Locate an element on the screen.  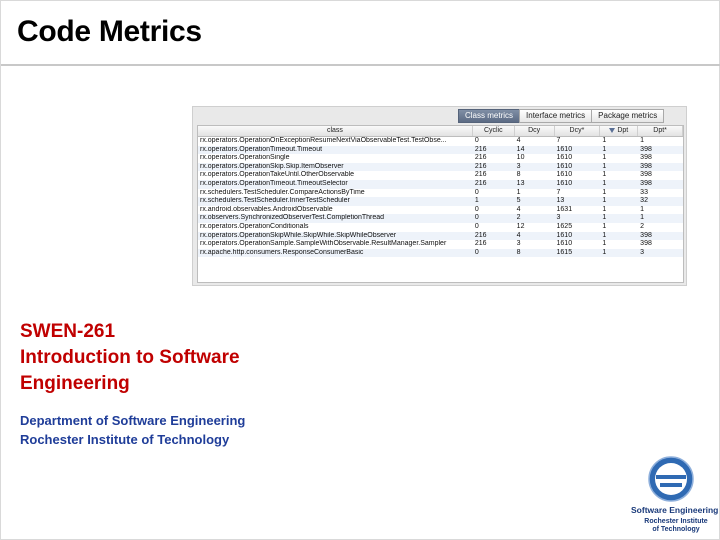
column-header-dcy-star: Dcy* is located at coordinates (578, 131).